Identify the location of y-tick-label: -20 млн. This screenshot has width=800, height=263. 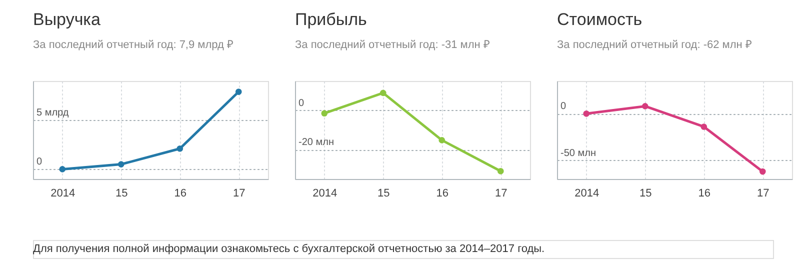
(316, 142).